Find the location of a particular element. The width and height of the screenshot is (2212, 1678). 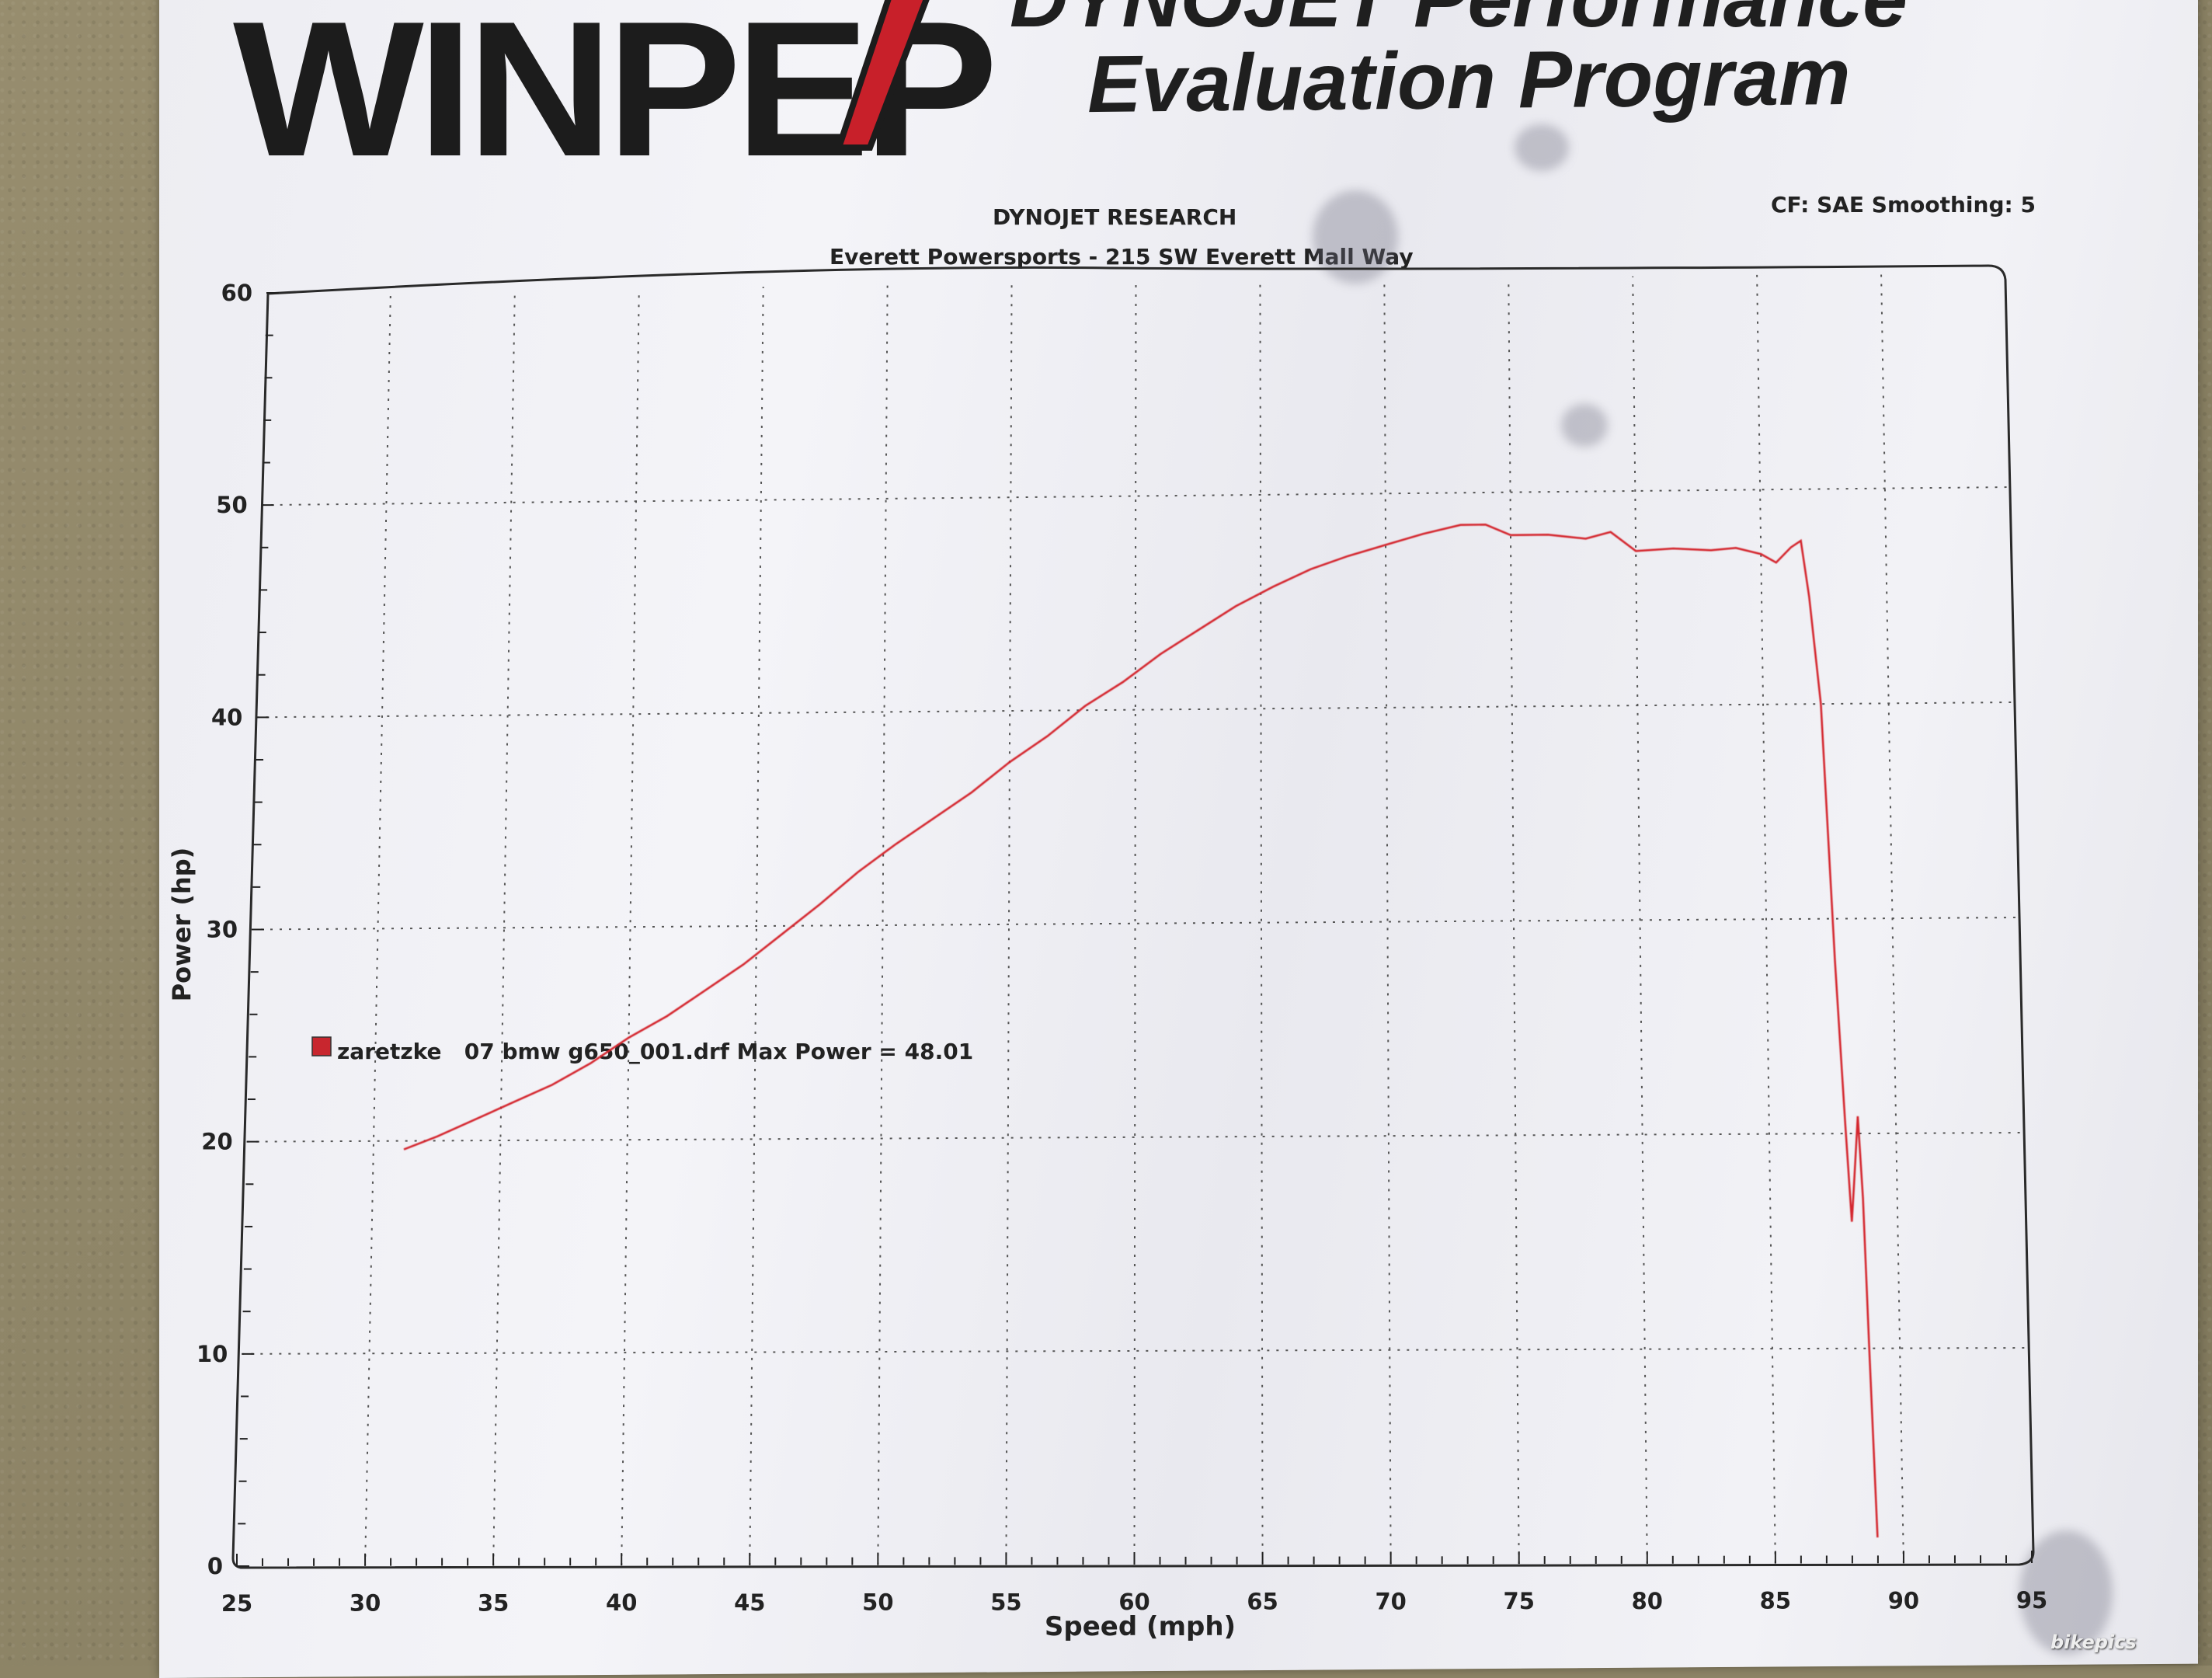

x-tick-label: 70 is located at coordinates (1390, 1601).